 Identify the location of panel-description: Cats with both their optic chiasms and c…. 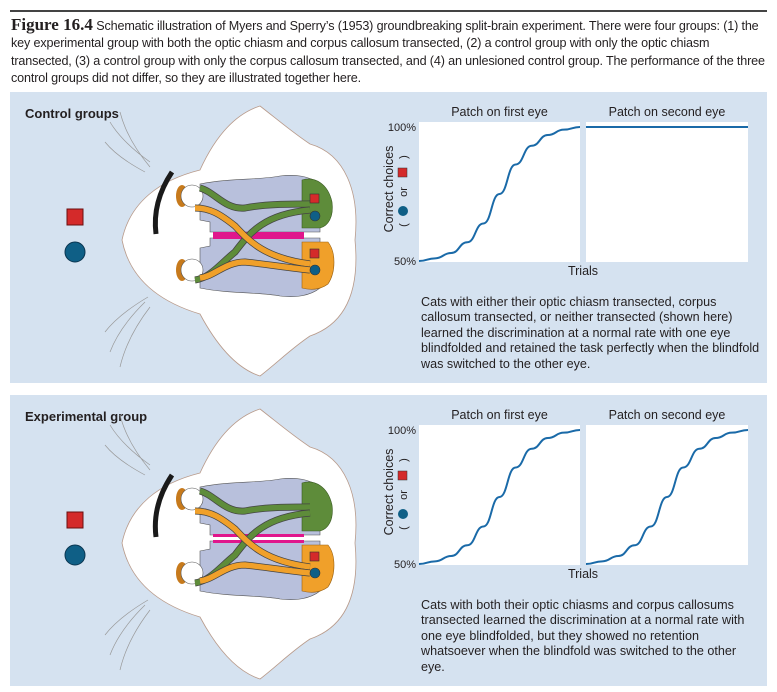
(583, 636).